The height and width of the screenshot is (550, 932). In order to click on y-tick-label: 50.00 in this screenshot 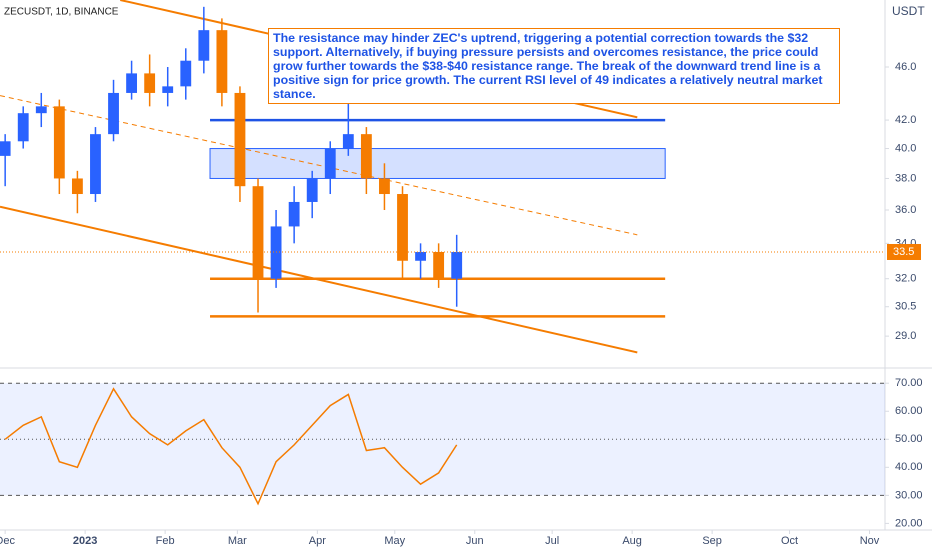, I will do `click(909, 439)`.